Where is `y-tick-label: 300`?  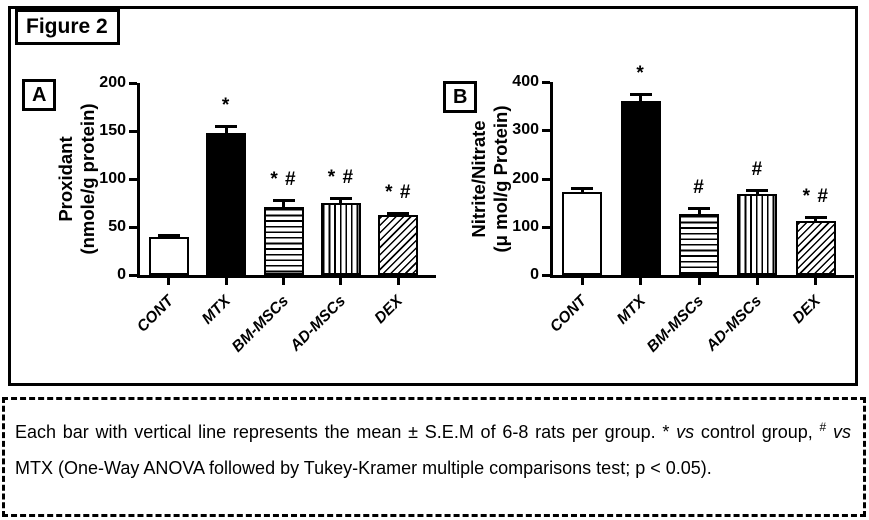 y-tick-label: 300 is located at coordinates (525, 130).